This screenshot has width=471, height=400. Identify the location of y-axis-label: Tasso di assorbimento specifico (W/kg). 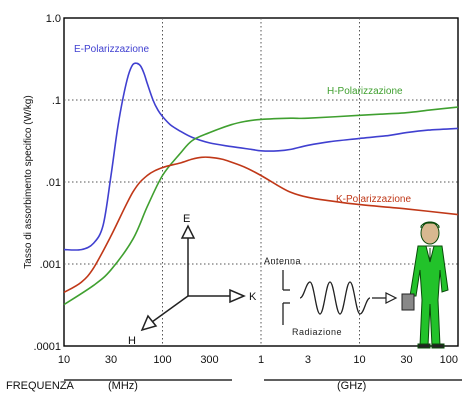
(28, 181).